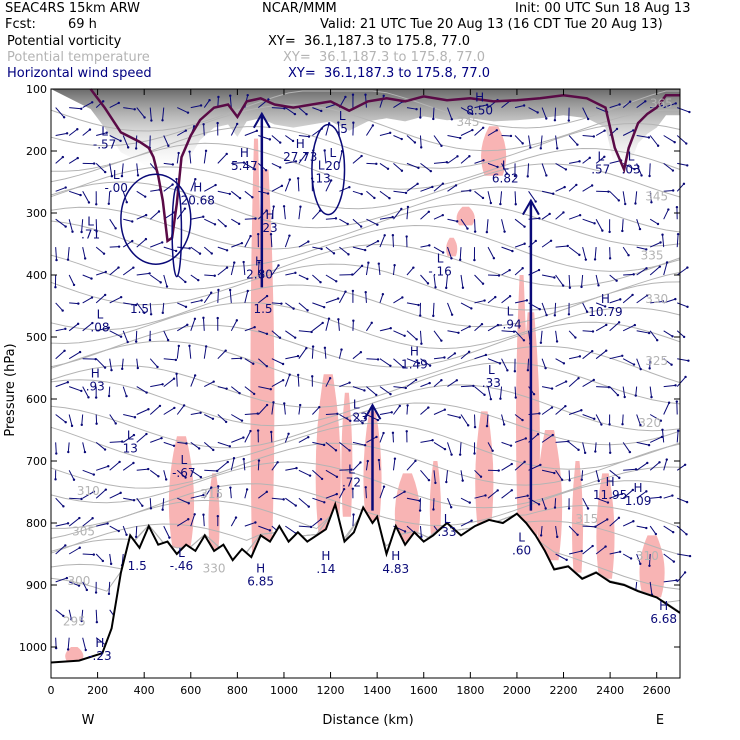 This screenshot has height=740, width=740. I want to click on field-name-wind: Horizontal wind speed, so click(79, 73).